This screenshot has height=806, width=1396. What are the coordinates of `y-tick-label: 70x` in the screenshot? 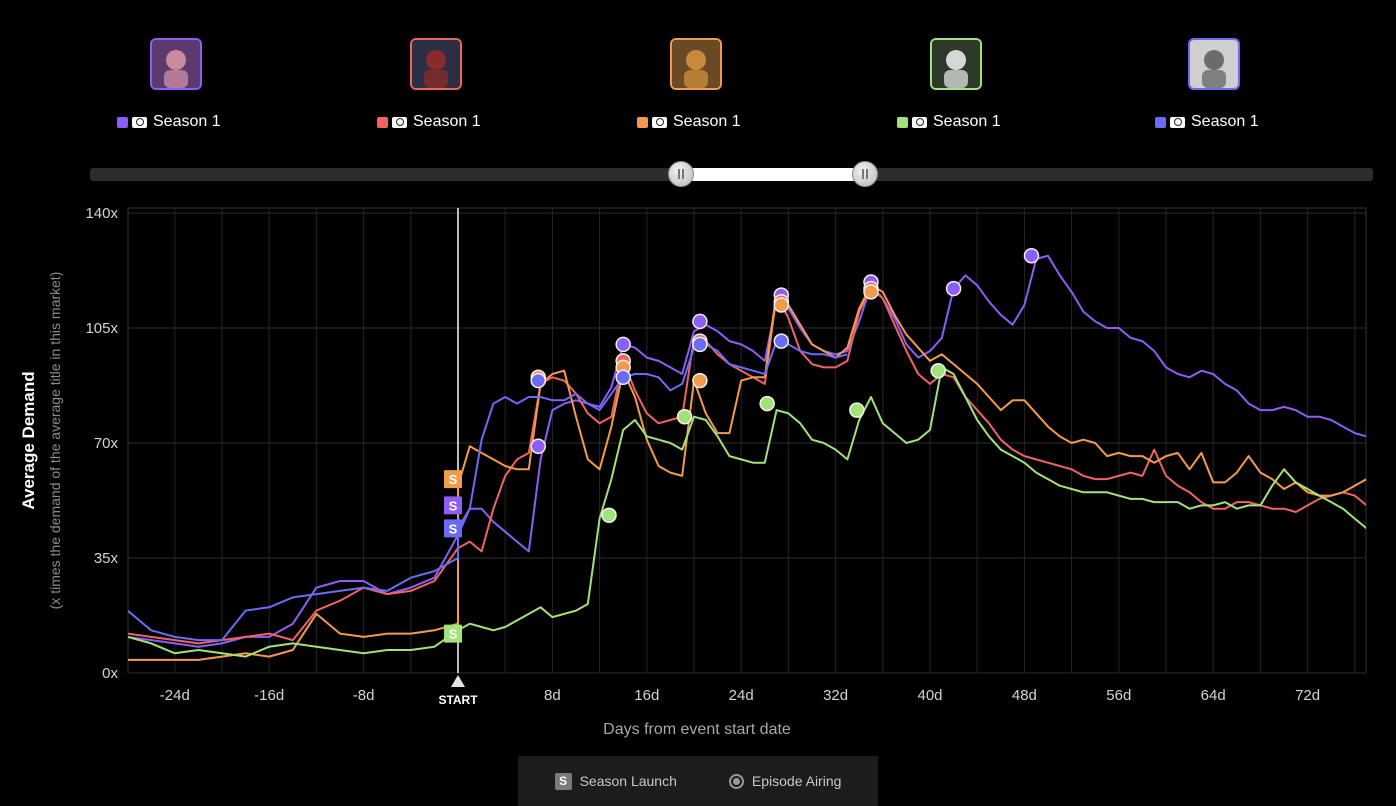 It's located at (106, 443).